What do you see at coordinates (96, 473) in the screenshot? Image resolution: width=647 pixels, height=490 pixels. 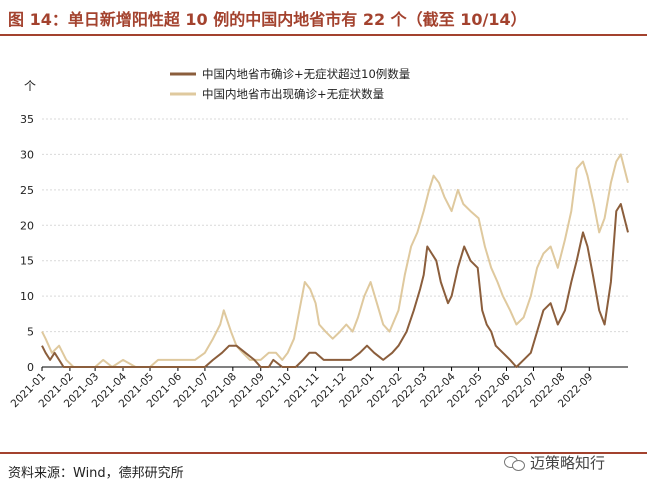 I see `source-note: 资料来源：Wind，德邦研究所` at bounding box center [96, 473].